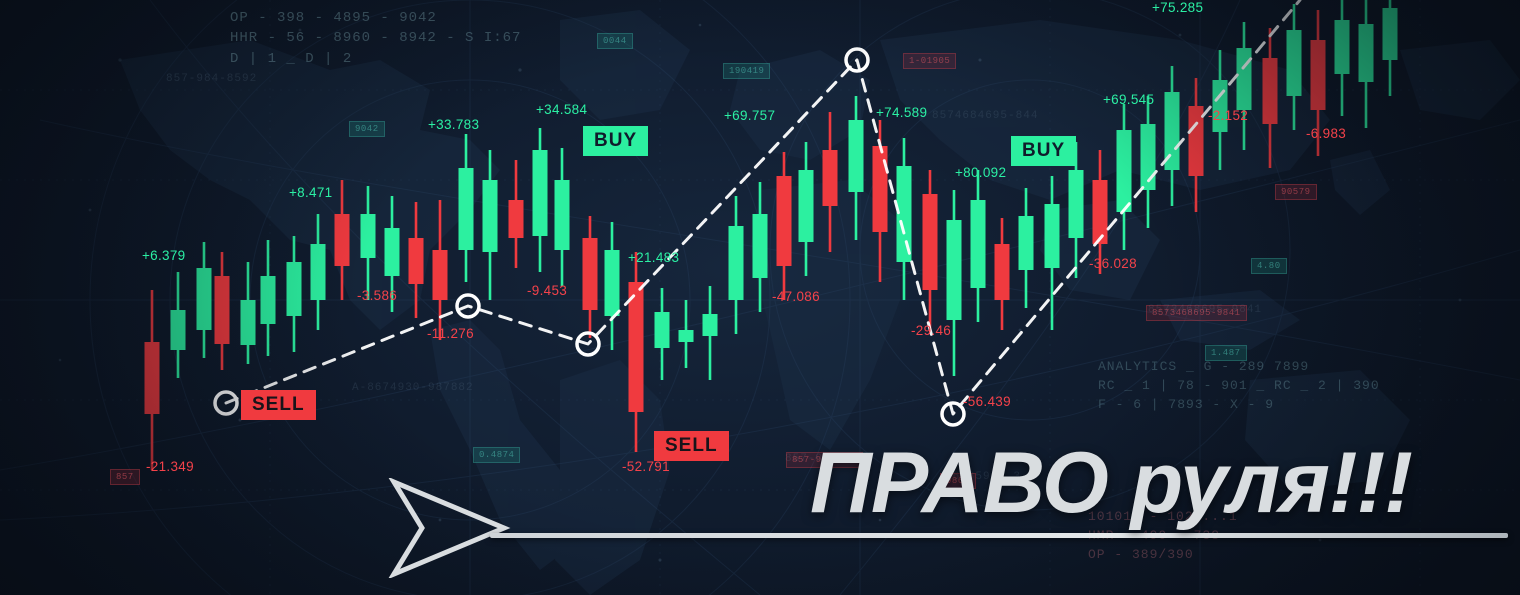  Describe the element at coordinates (981, 172) in the screenshot. I see `price-change-label: +80.092` at that location.